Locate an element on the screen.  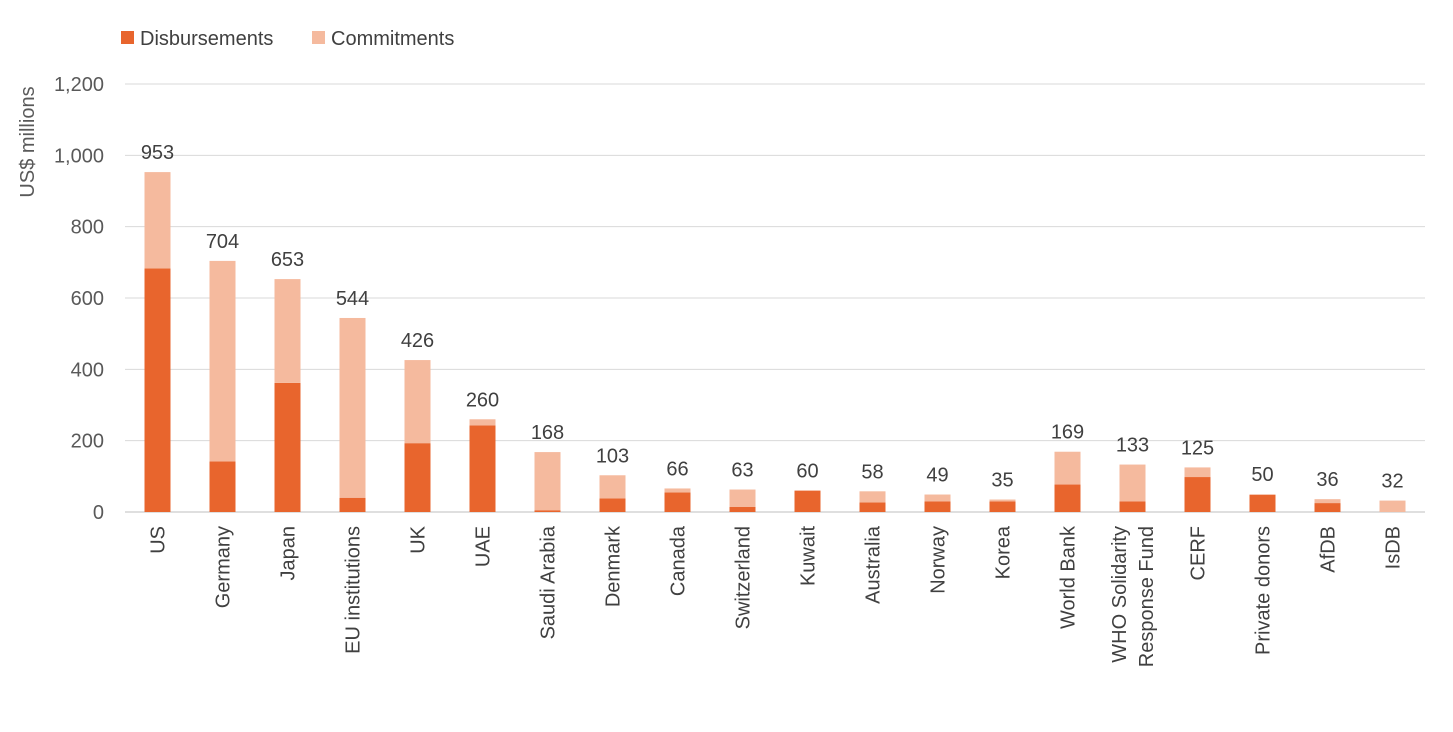
total-label: 260 is located at coordinates (482, 400).